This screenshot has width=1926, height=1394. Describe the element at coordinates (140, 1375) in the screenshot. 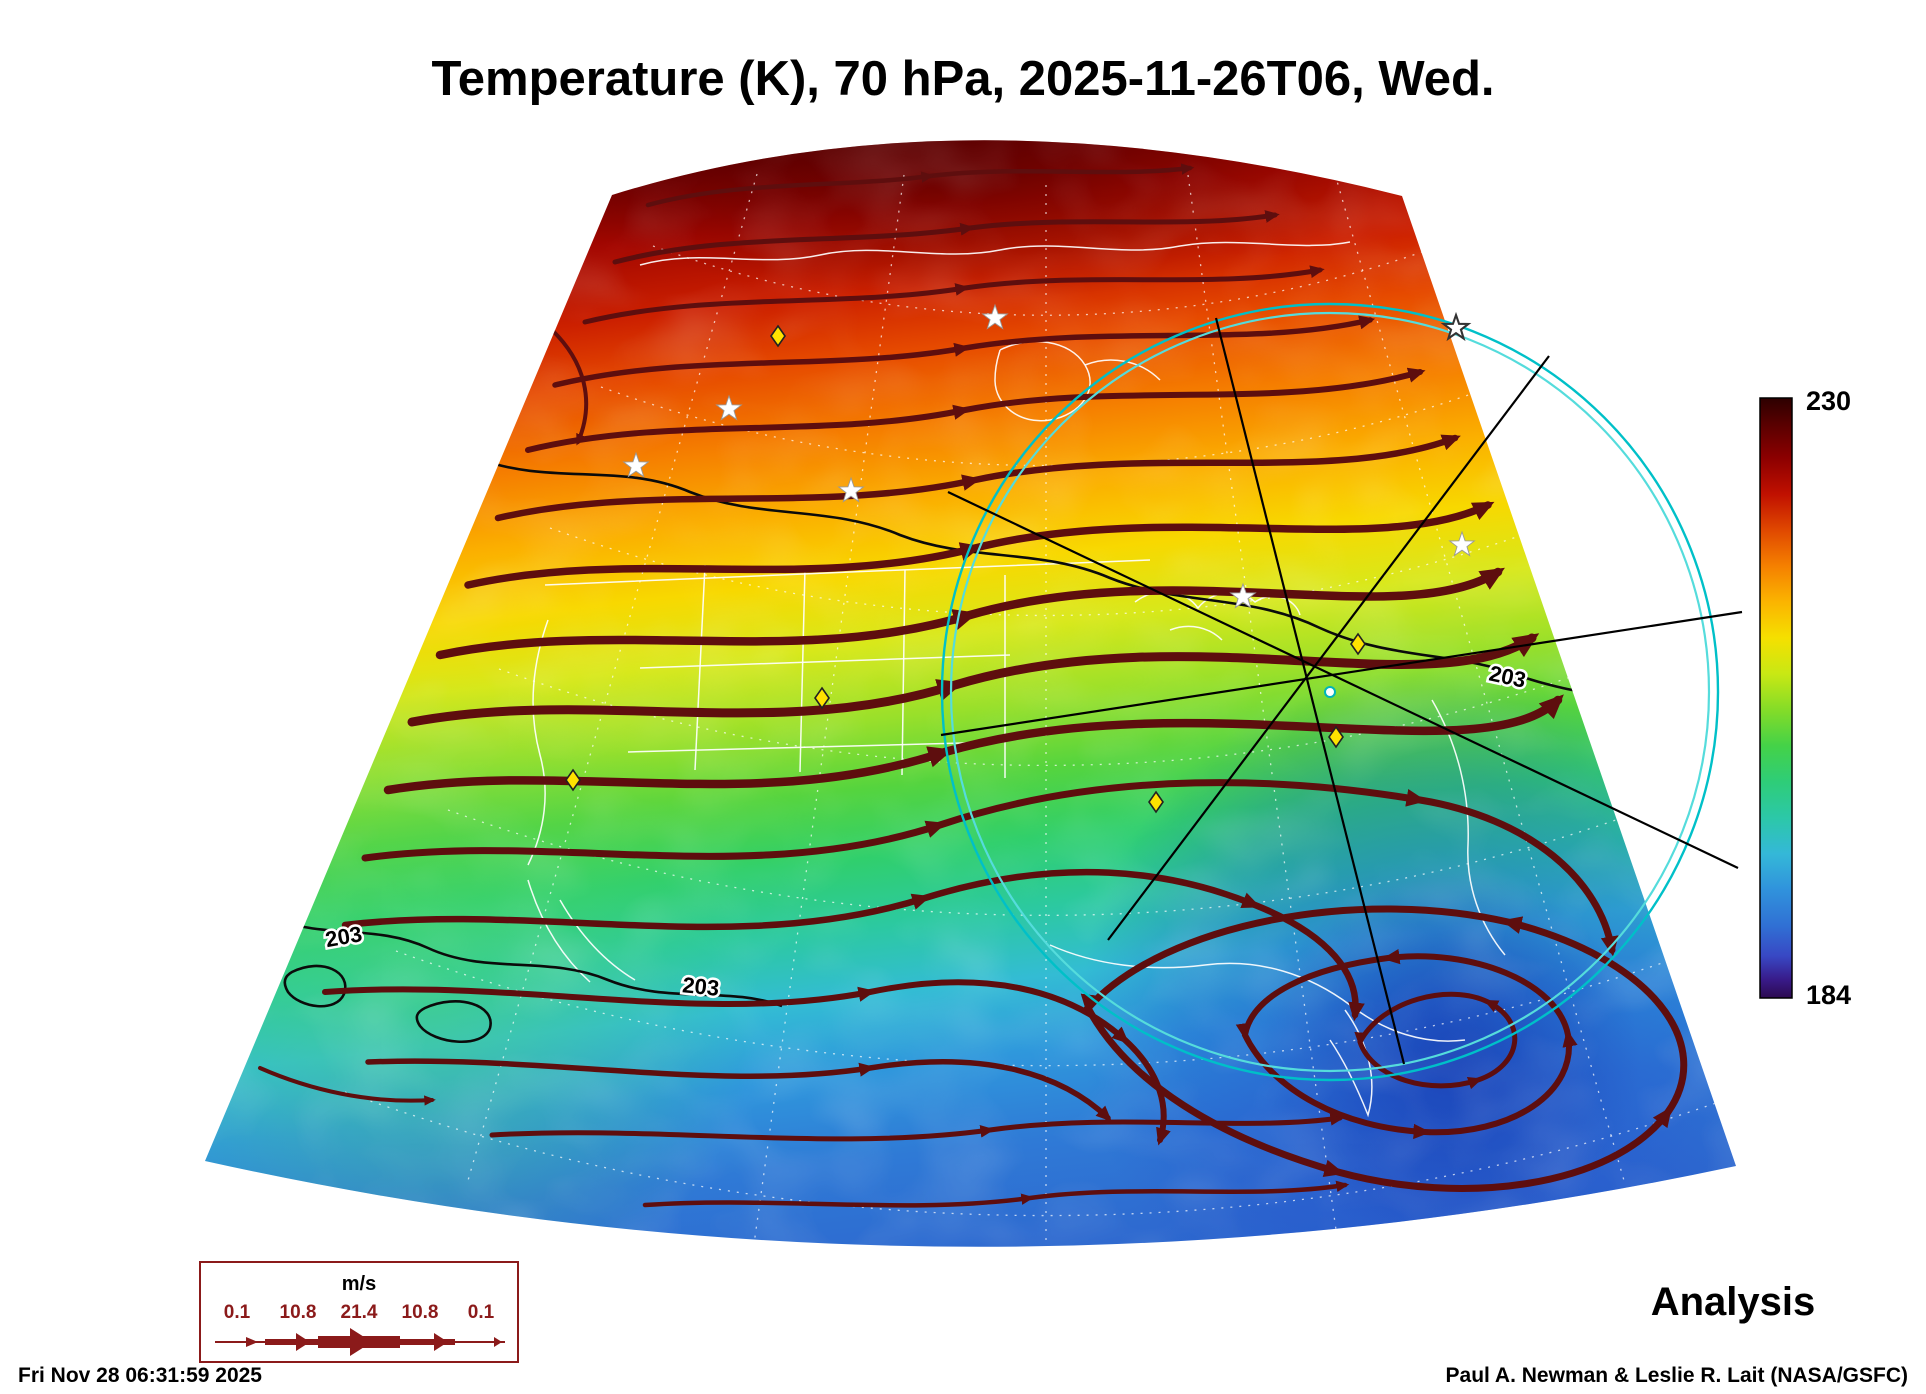

I see `footer-timestamp: Fri Nov 28 06:31:59 2025` at that location.